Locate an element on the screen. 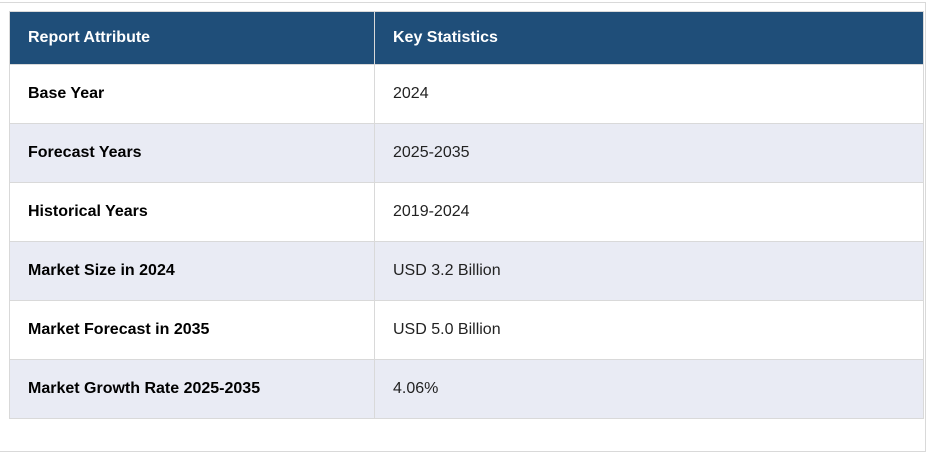  table-header-row: Report Attribute Key Statistics is located at coordinates (466, 38).